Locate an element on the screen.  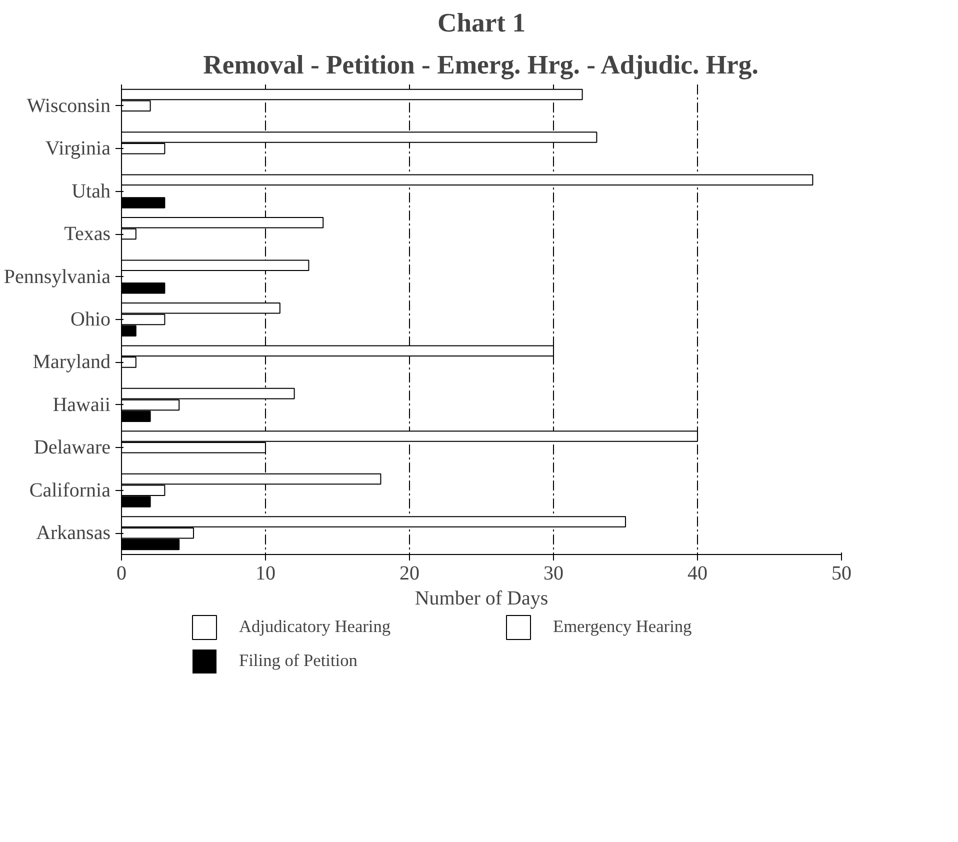
y-tick-label: Maryland is located at coordinates (71, 362).